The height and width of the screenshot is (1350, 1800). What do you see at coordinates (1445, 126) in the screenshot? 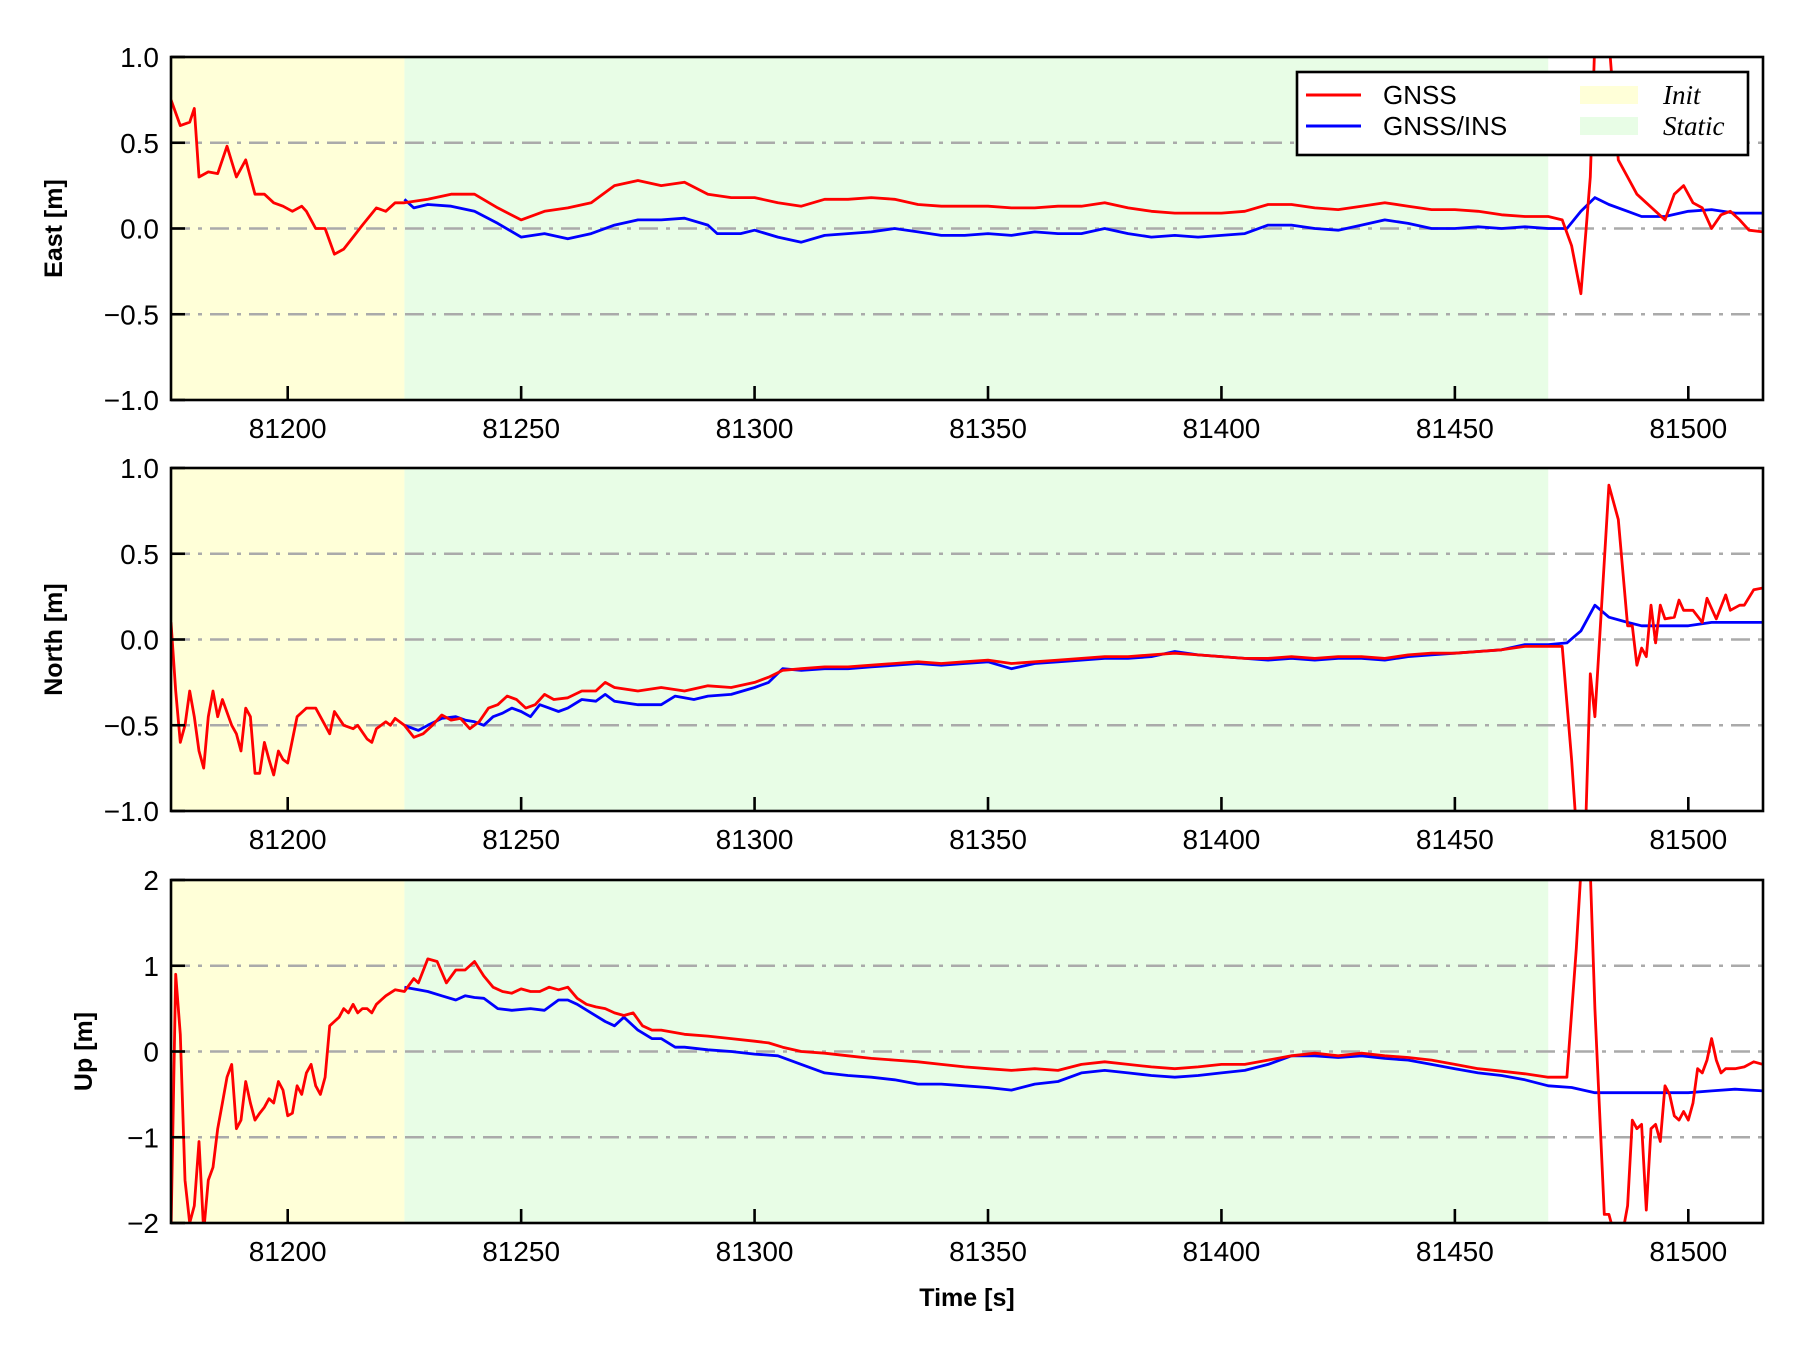
I see `legend-label: GNSS/INS` at bounding box center [1445, 126].